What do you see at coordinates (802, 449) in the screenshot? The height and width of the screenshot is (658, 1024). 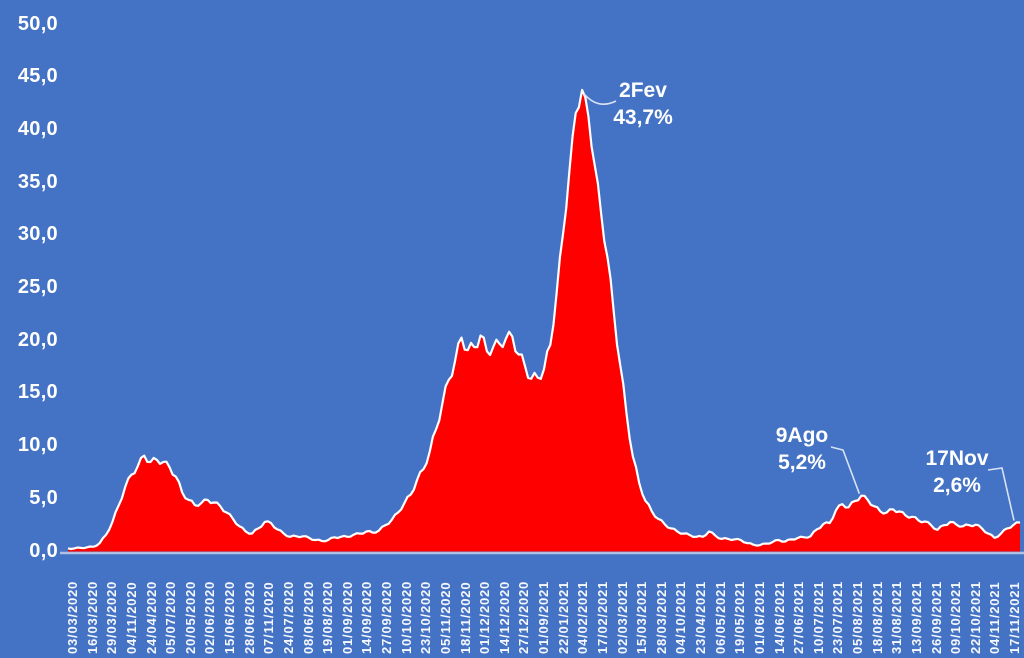 I see `annotation-peak-9ago: 9Ago 5,2%` at bounding box center [802, 449].